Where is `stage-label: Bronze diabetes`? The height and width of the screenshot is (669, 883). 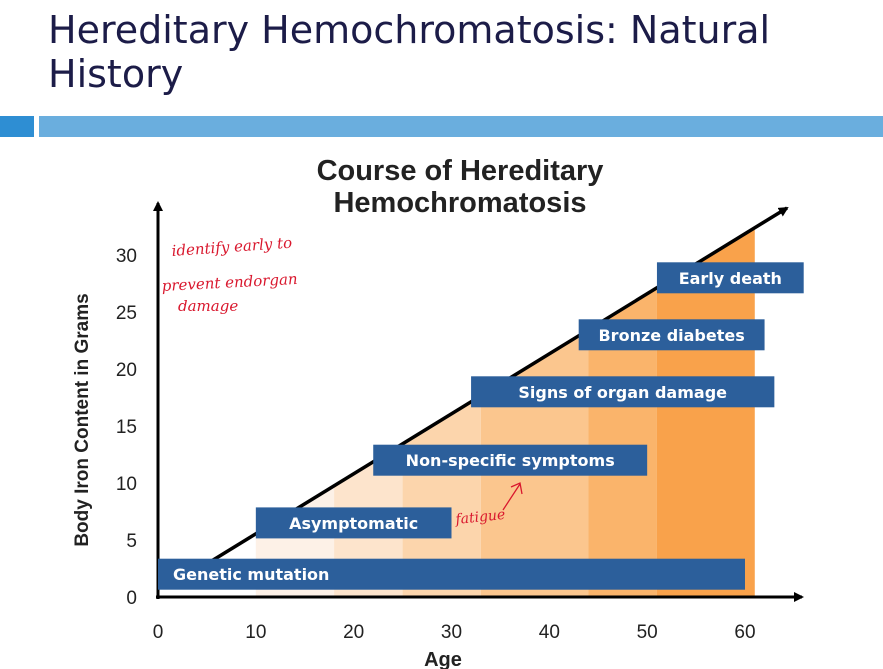
stage-label: Bronze diabetes is located at coordinates (671, 335).